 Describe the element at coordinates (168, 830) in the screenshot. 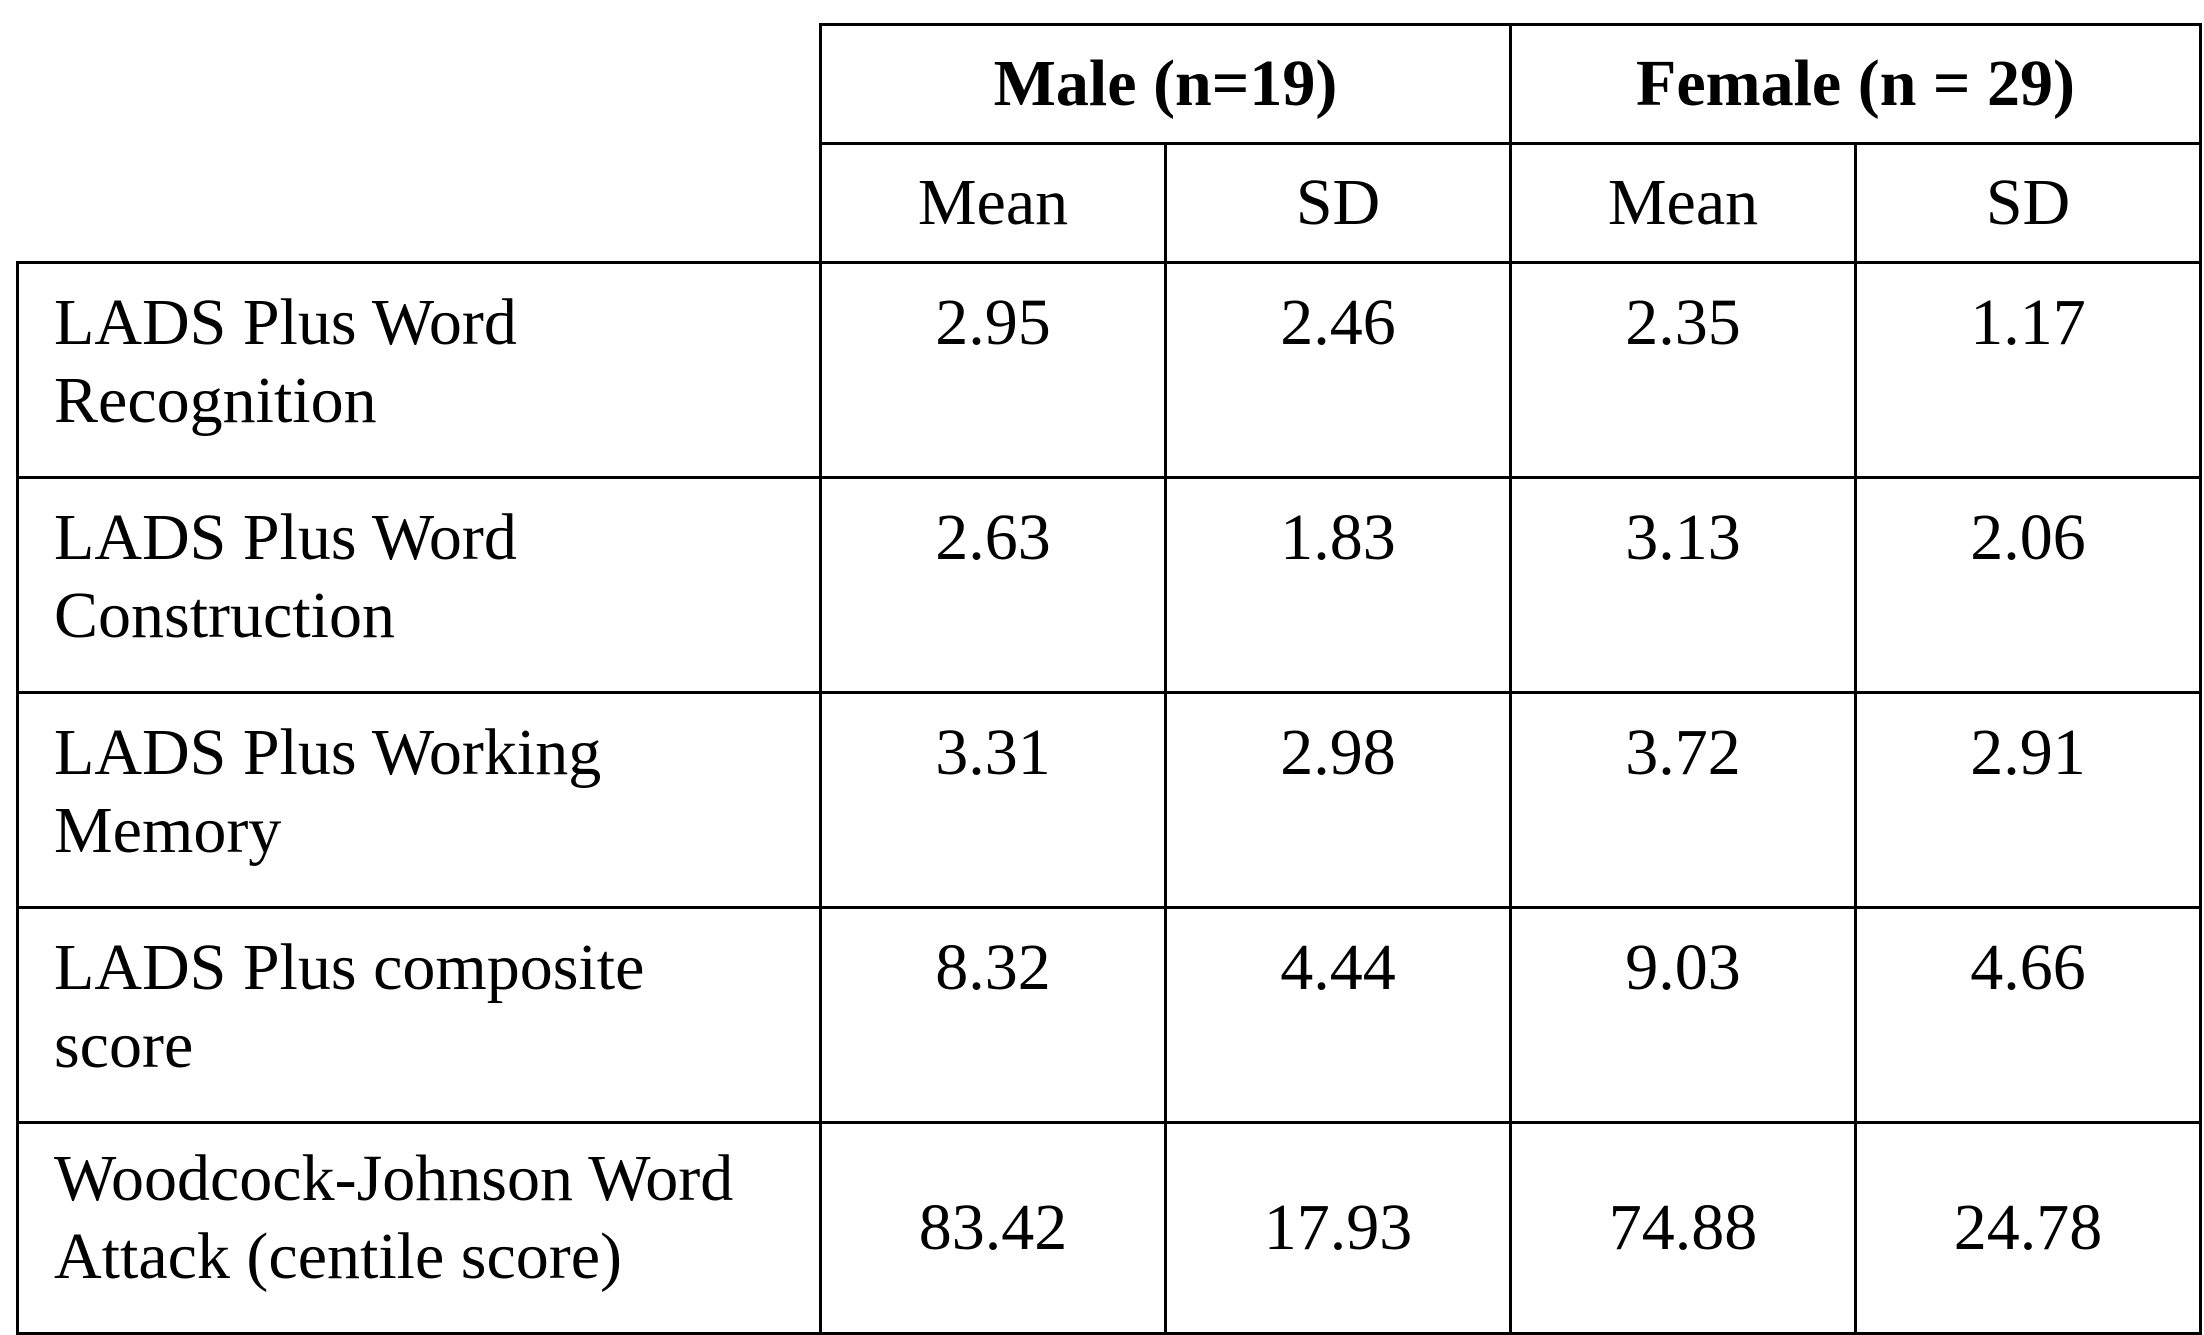

I see `row-label-line: Memory` at that location.